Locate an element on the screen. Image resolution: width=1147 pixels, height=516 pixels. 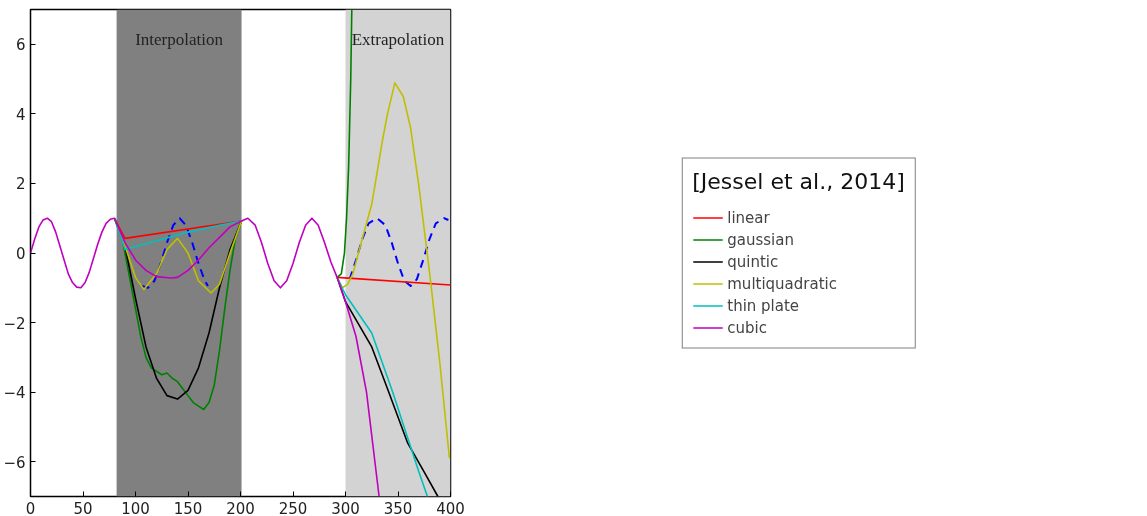
legend-label: quintic is located at coordinates (753, 261).